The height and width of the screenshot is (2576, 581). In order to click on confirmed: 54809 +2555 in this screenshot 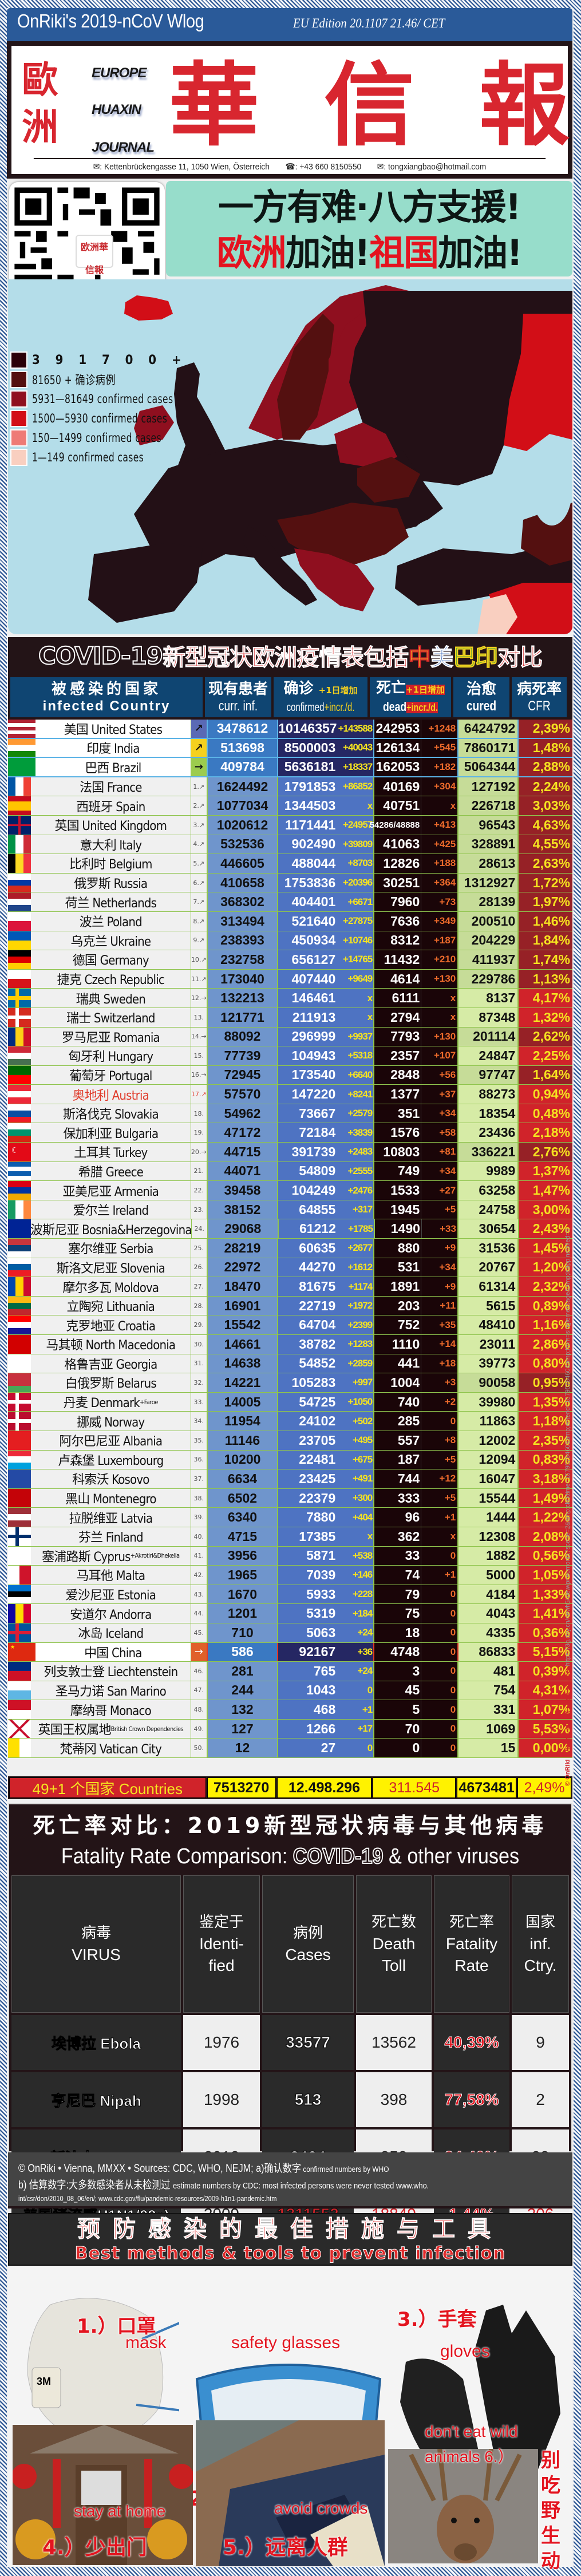, I will do `click(326, 1171)`.